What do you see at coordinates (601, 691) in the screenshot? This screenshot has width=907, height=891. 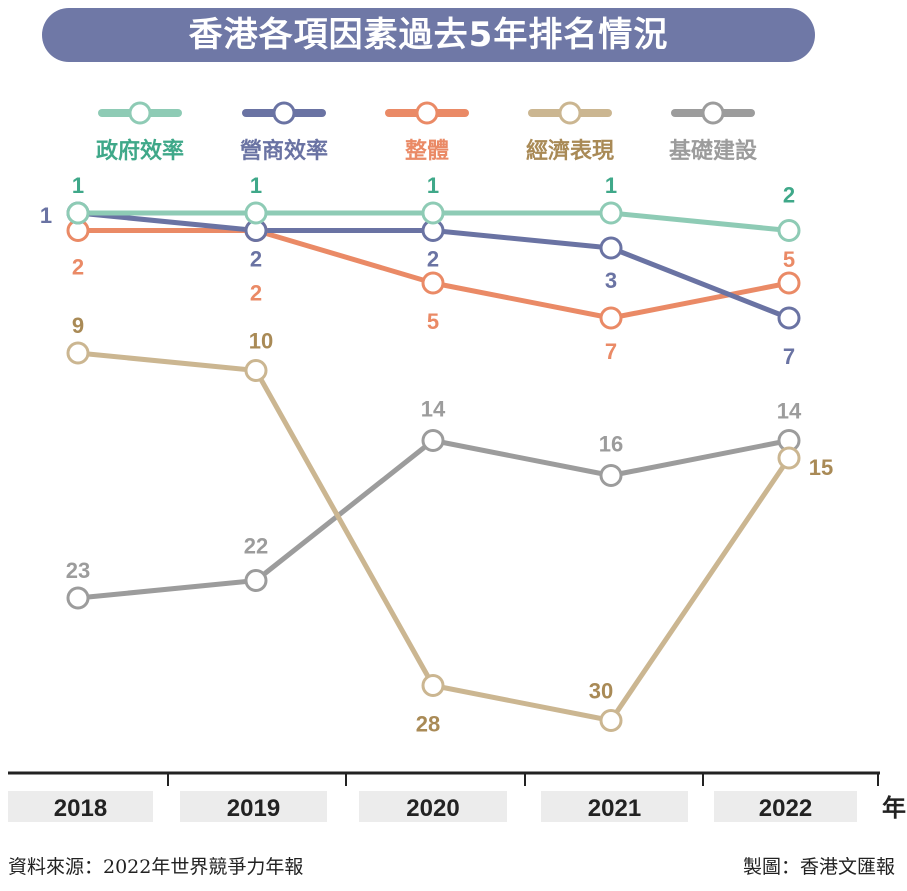 I see `data-label: 30` at bounding box center [601, 691].